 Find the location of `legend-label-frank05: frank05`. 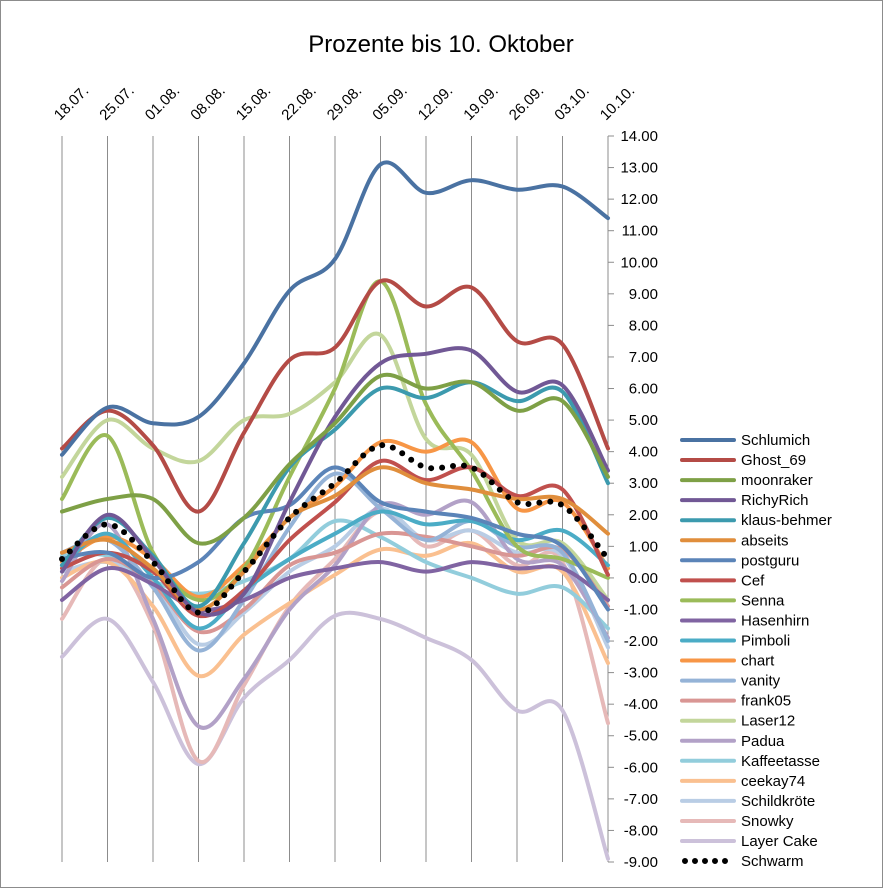

legend-label-frank05: frank05 is located at coordinates (766, 701).